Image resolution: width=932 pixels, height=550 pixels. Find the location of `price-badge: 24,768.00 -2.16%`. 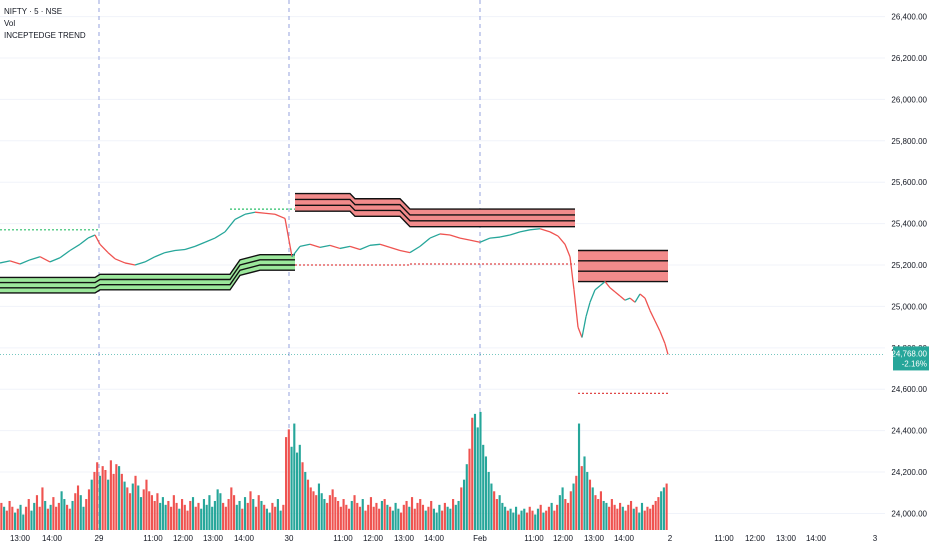

price-badge: 24,768.00 -2.16% is located at coordinates (910, 358).